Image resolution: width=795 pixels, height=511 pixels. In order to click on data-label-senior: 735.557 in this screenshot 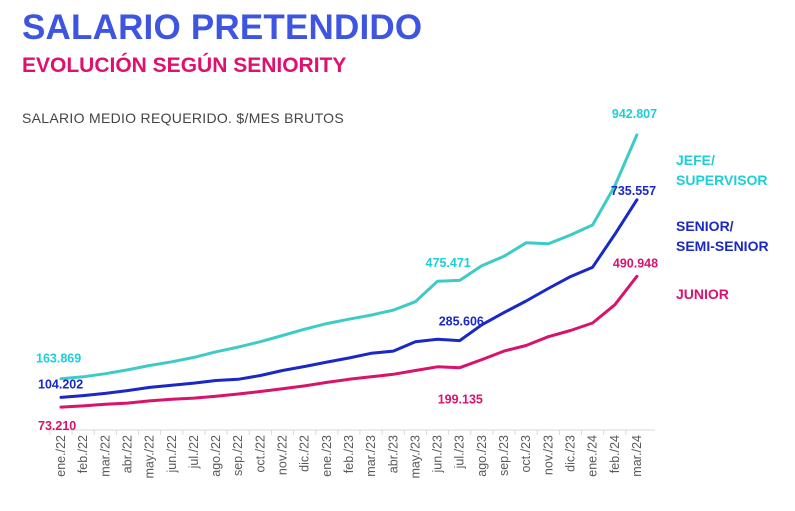, I will do `click(633, 191)`.